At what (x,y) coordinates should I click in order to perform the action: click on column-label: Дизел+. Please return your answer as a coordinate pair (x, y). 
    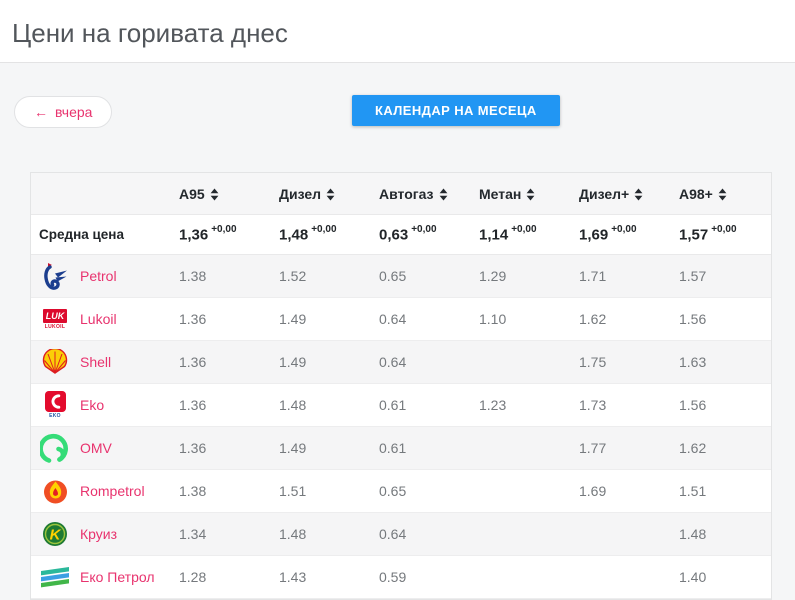
    Looking at the image, I should click on (604, 193).